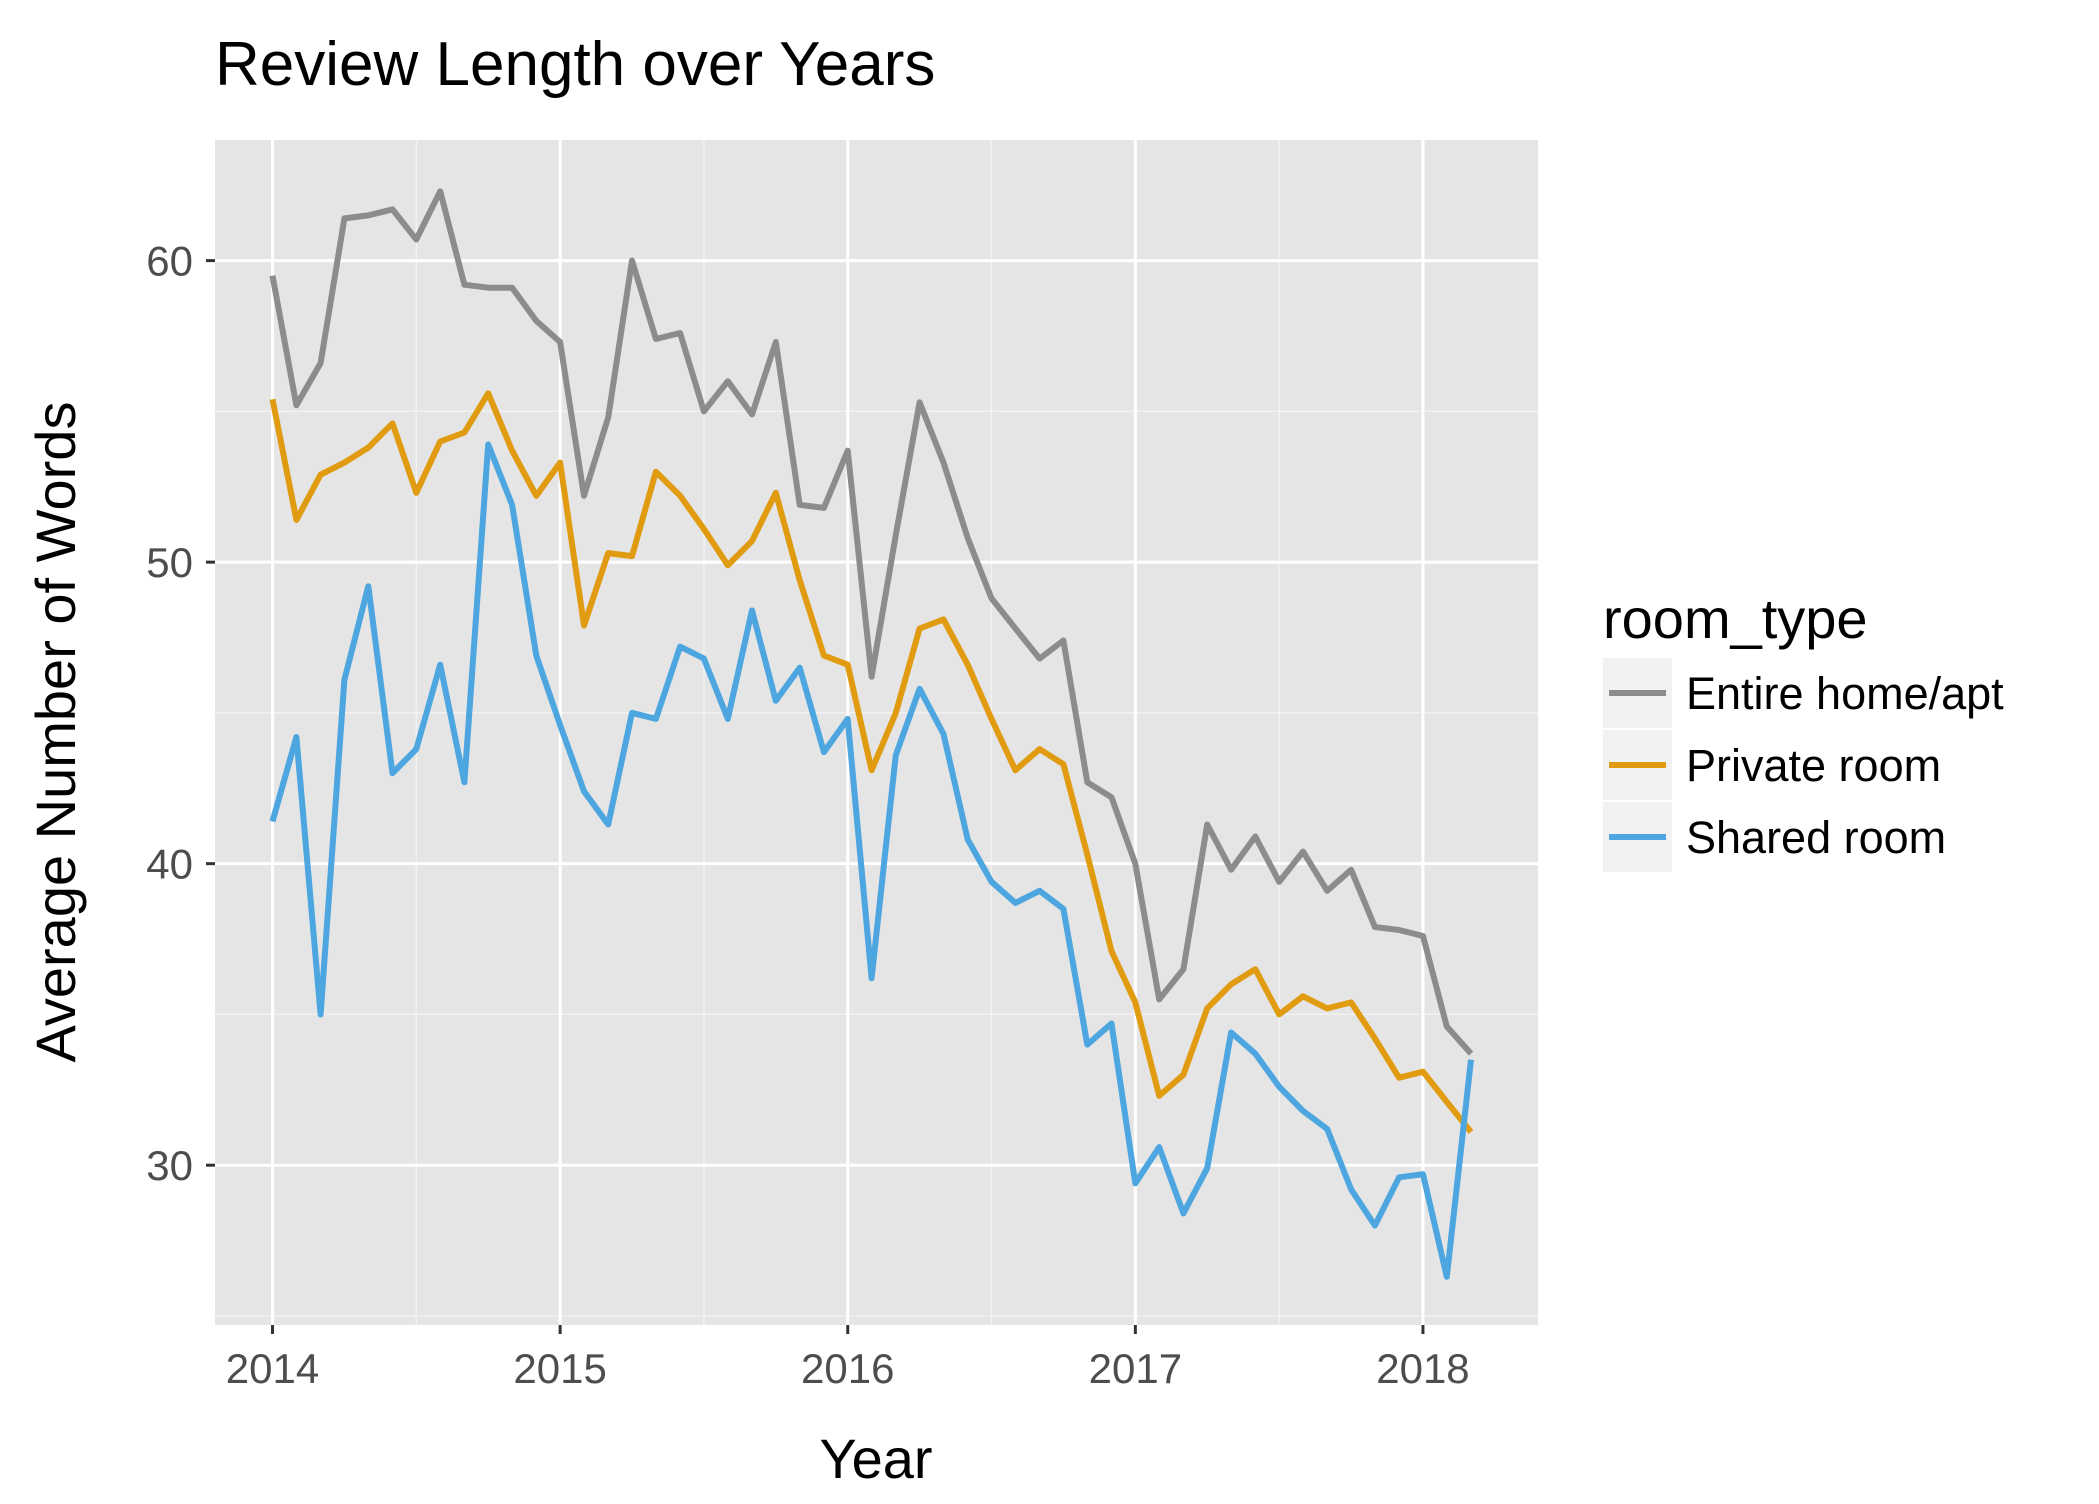 This screenshot has width=2099, height=1504. Describe the element at coordinates (169, 261) in the screenshot. I see `y-tick-label: 60` at that location.